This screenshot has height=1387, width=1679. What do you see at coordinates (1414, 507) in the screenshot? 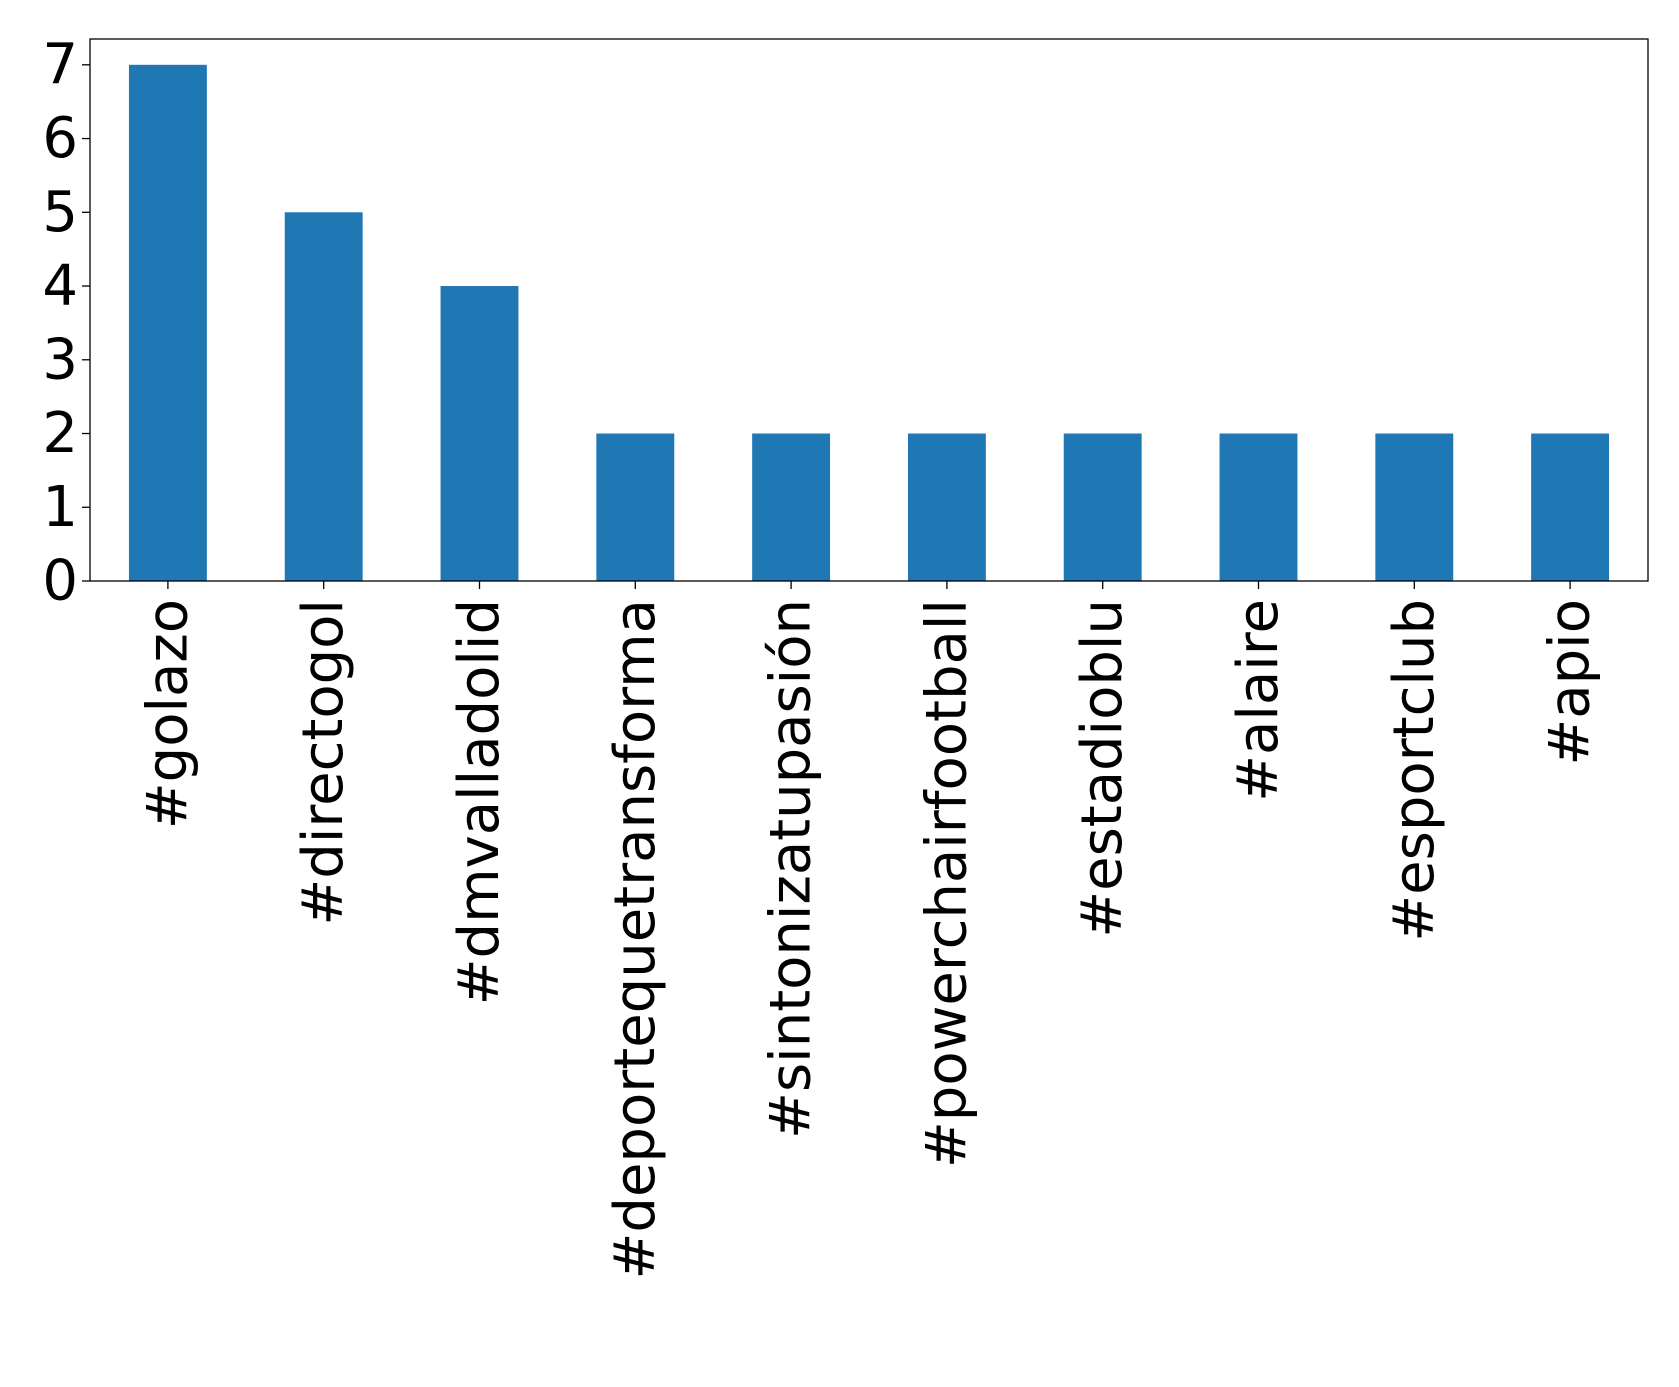
I see `bar-esportclub` at bounding box center [1414, 507].